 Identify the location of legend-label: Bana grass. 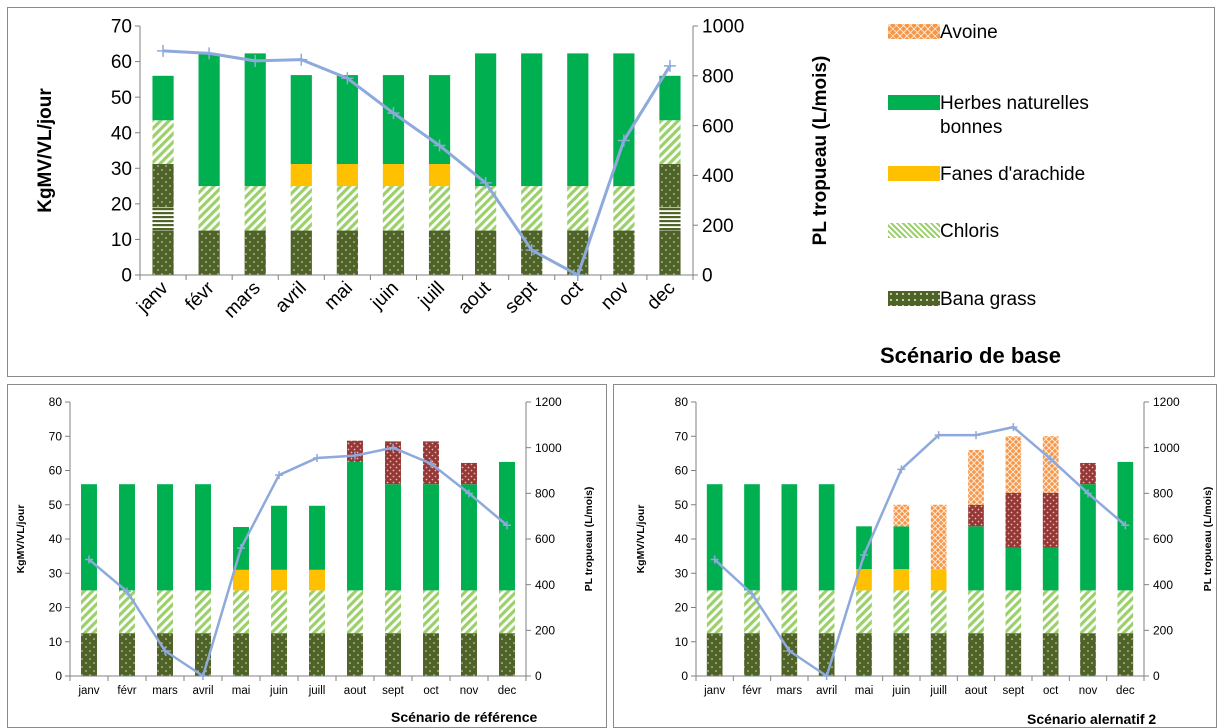
(988, 299).